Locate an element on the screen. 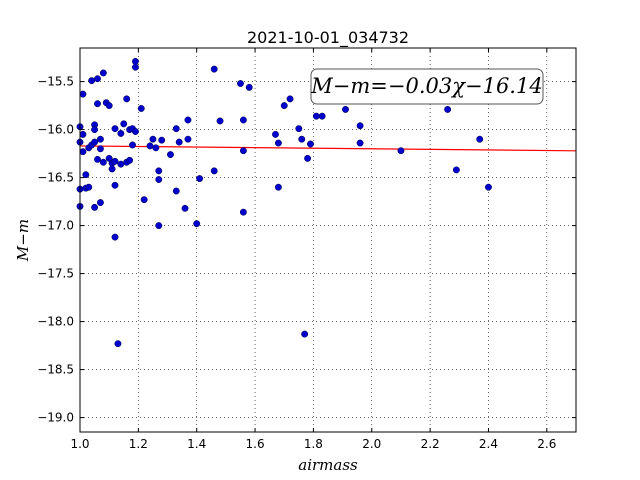 The height and width of the screenshot is (480, 640). y-tick-label: −19.0 is located at coordinates (55, 418).